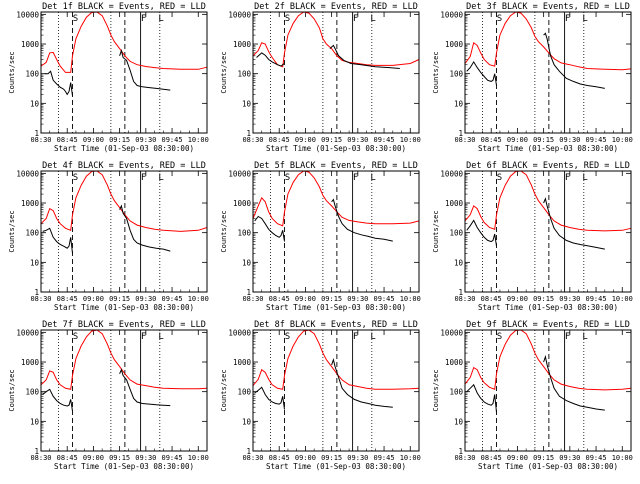 The height and width of the screenshot is (484, 640). I want to click on panel-title: Det 1f BLACK = Events, RED = LLD, so click(124, 7).